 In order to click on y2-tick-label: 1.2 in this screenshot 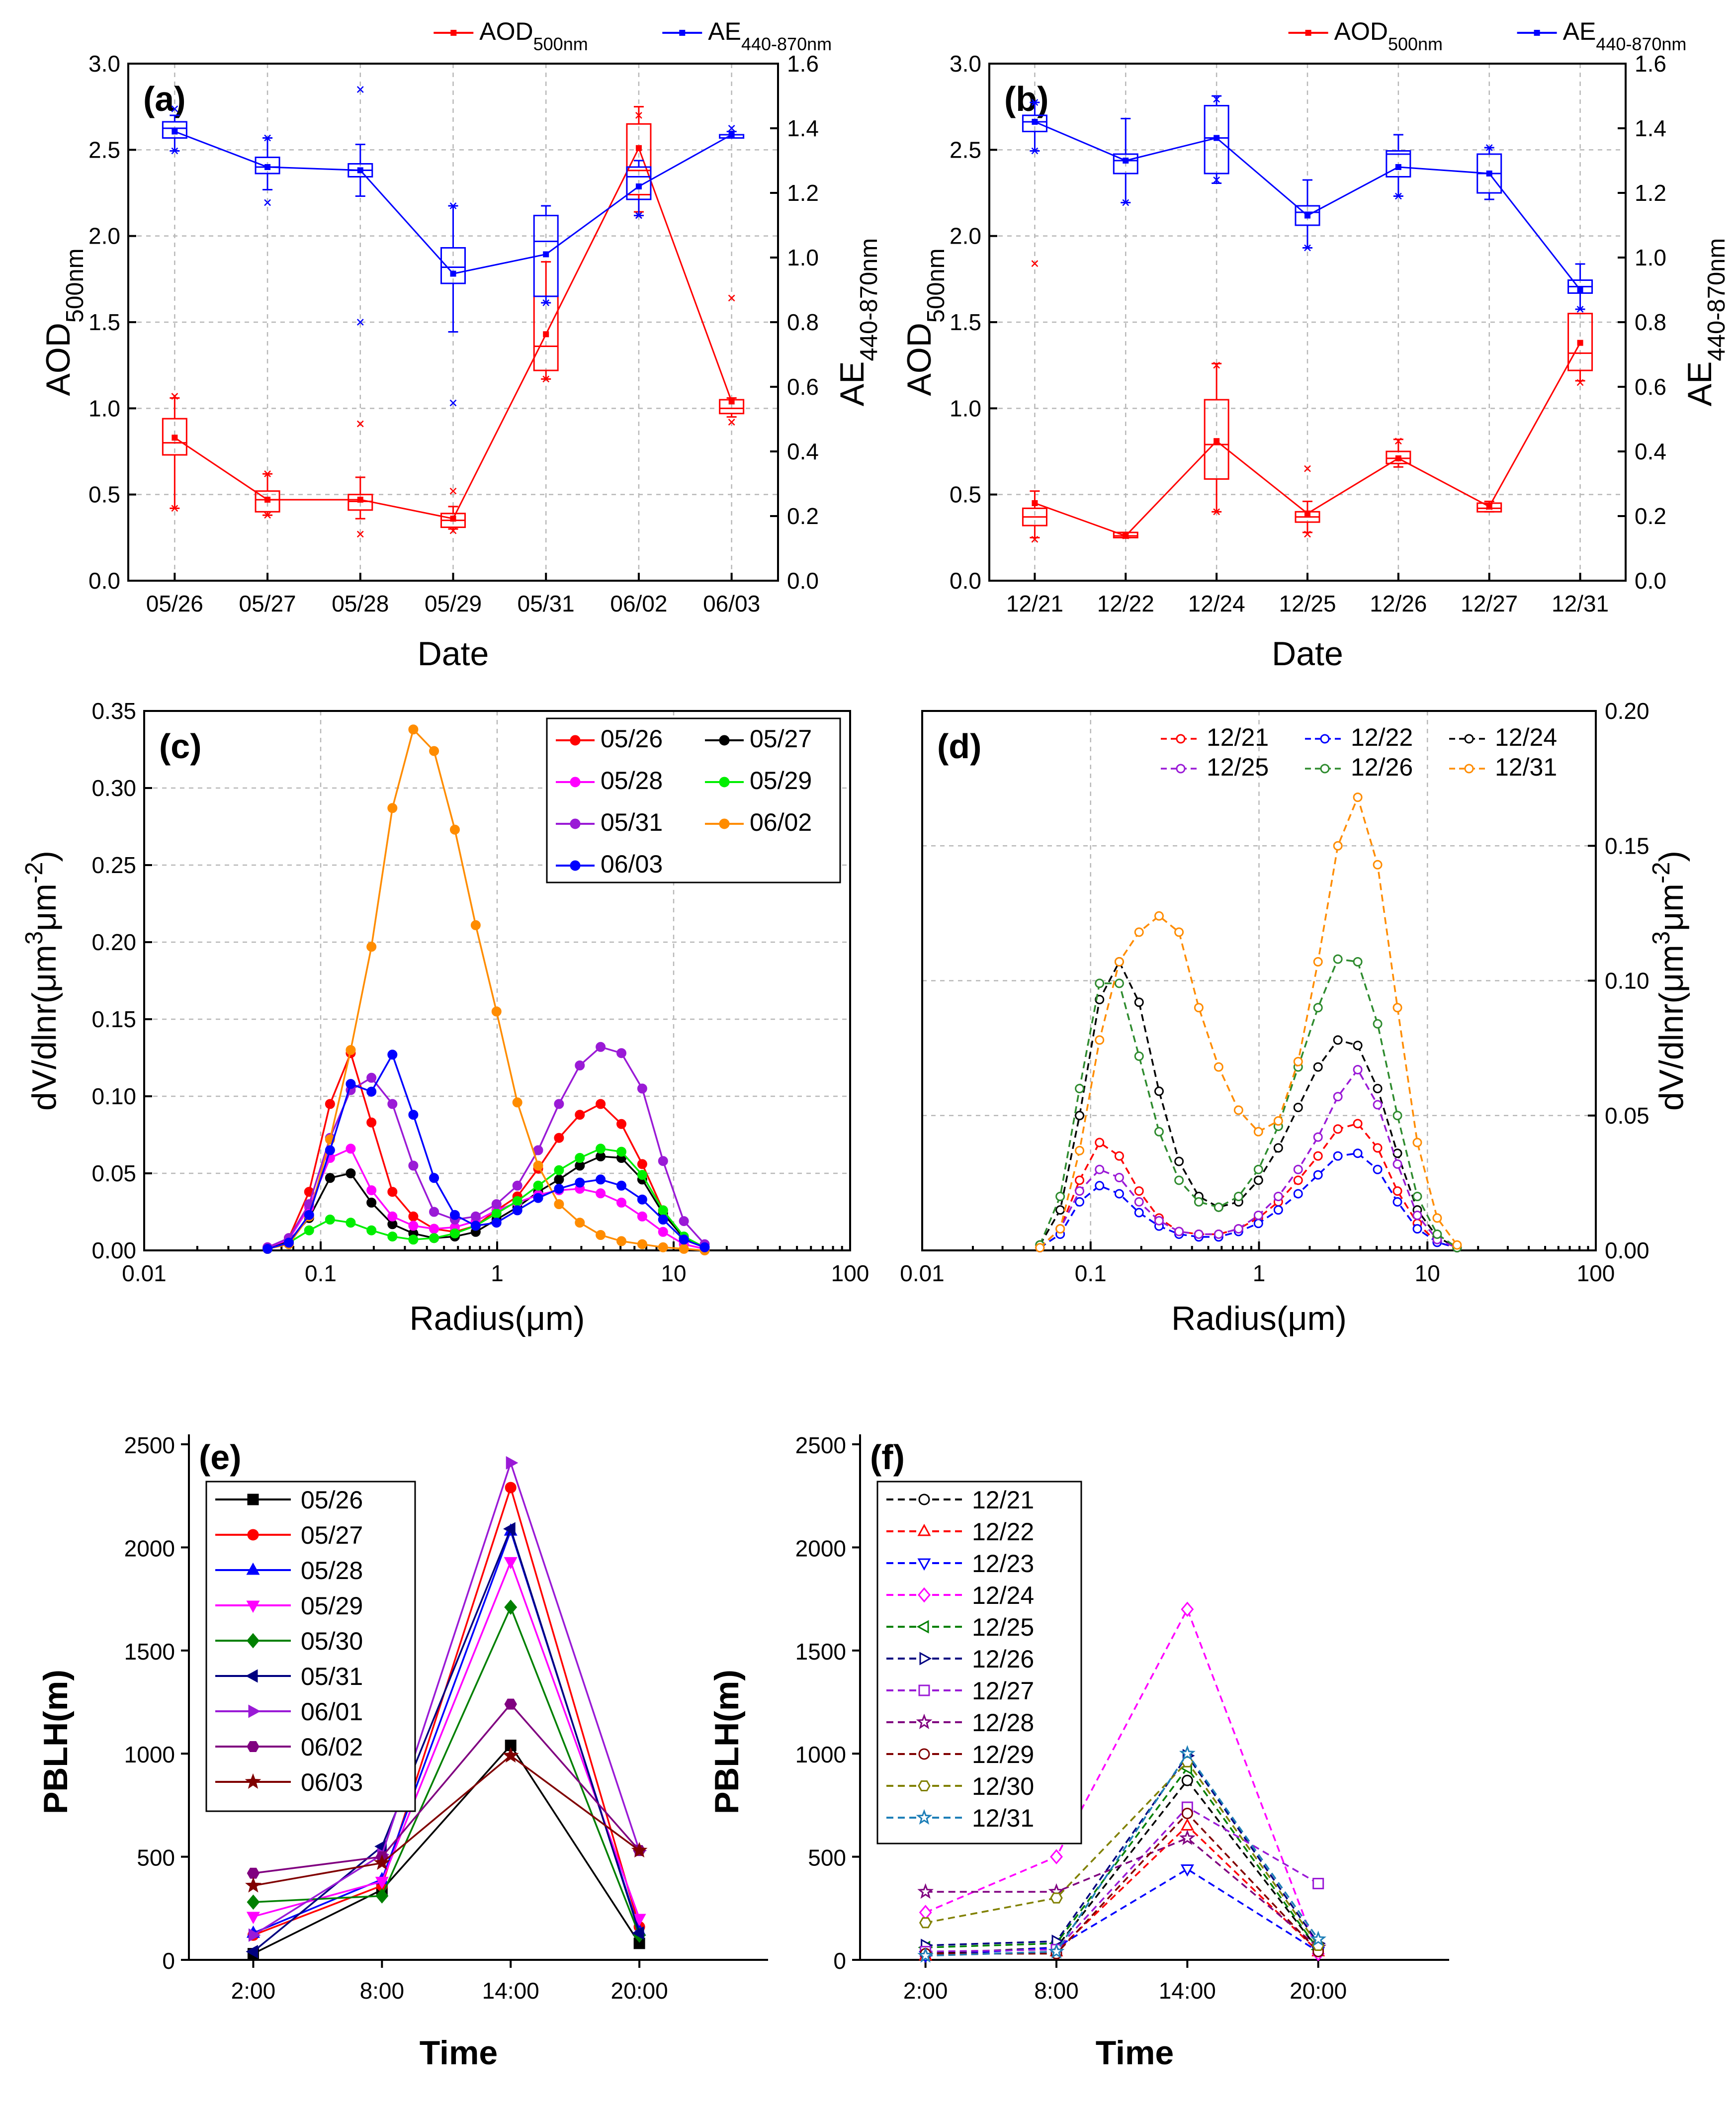, I will do `click(1650, 193)`.